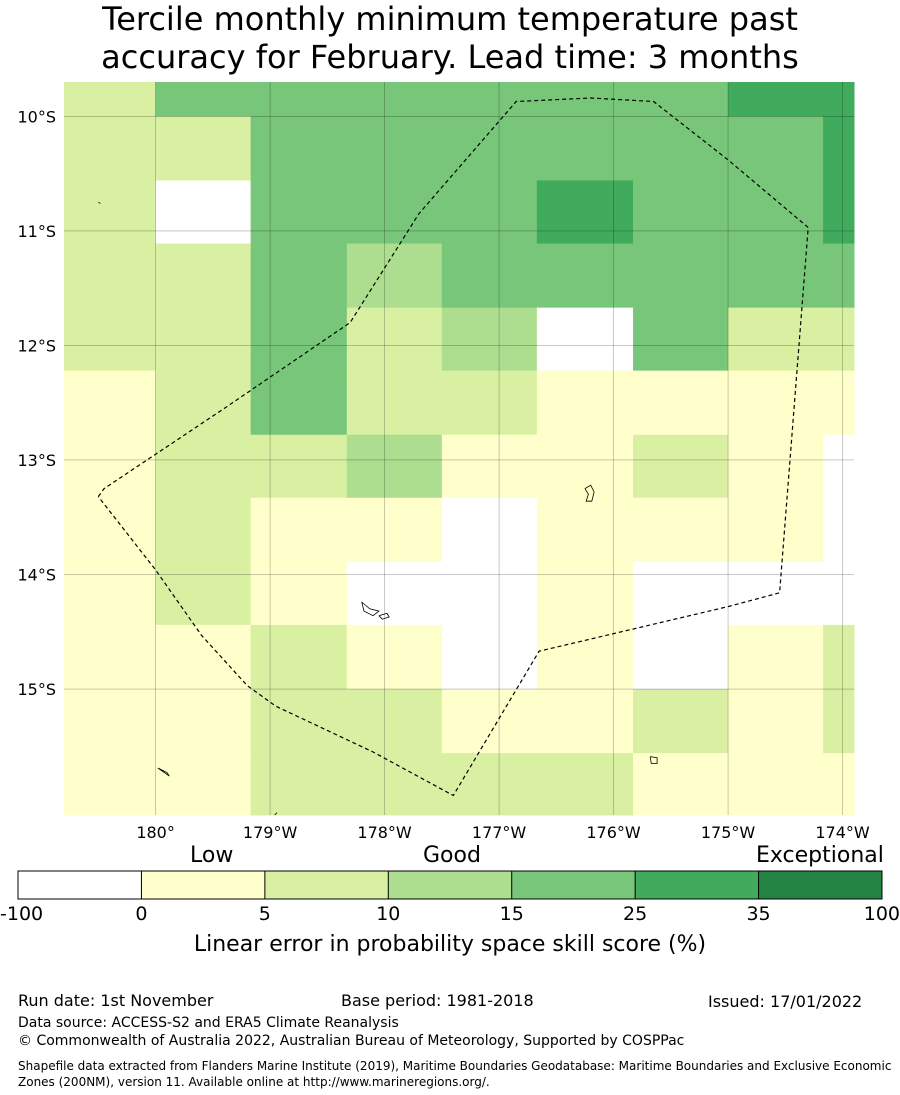 The width and height of the screenshot is (900, 1095). Describe the element at coordinates (36, 116) in the screenshot. I see `latitude-tick-label: 10°S` at that location.